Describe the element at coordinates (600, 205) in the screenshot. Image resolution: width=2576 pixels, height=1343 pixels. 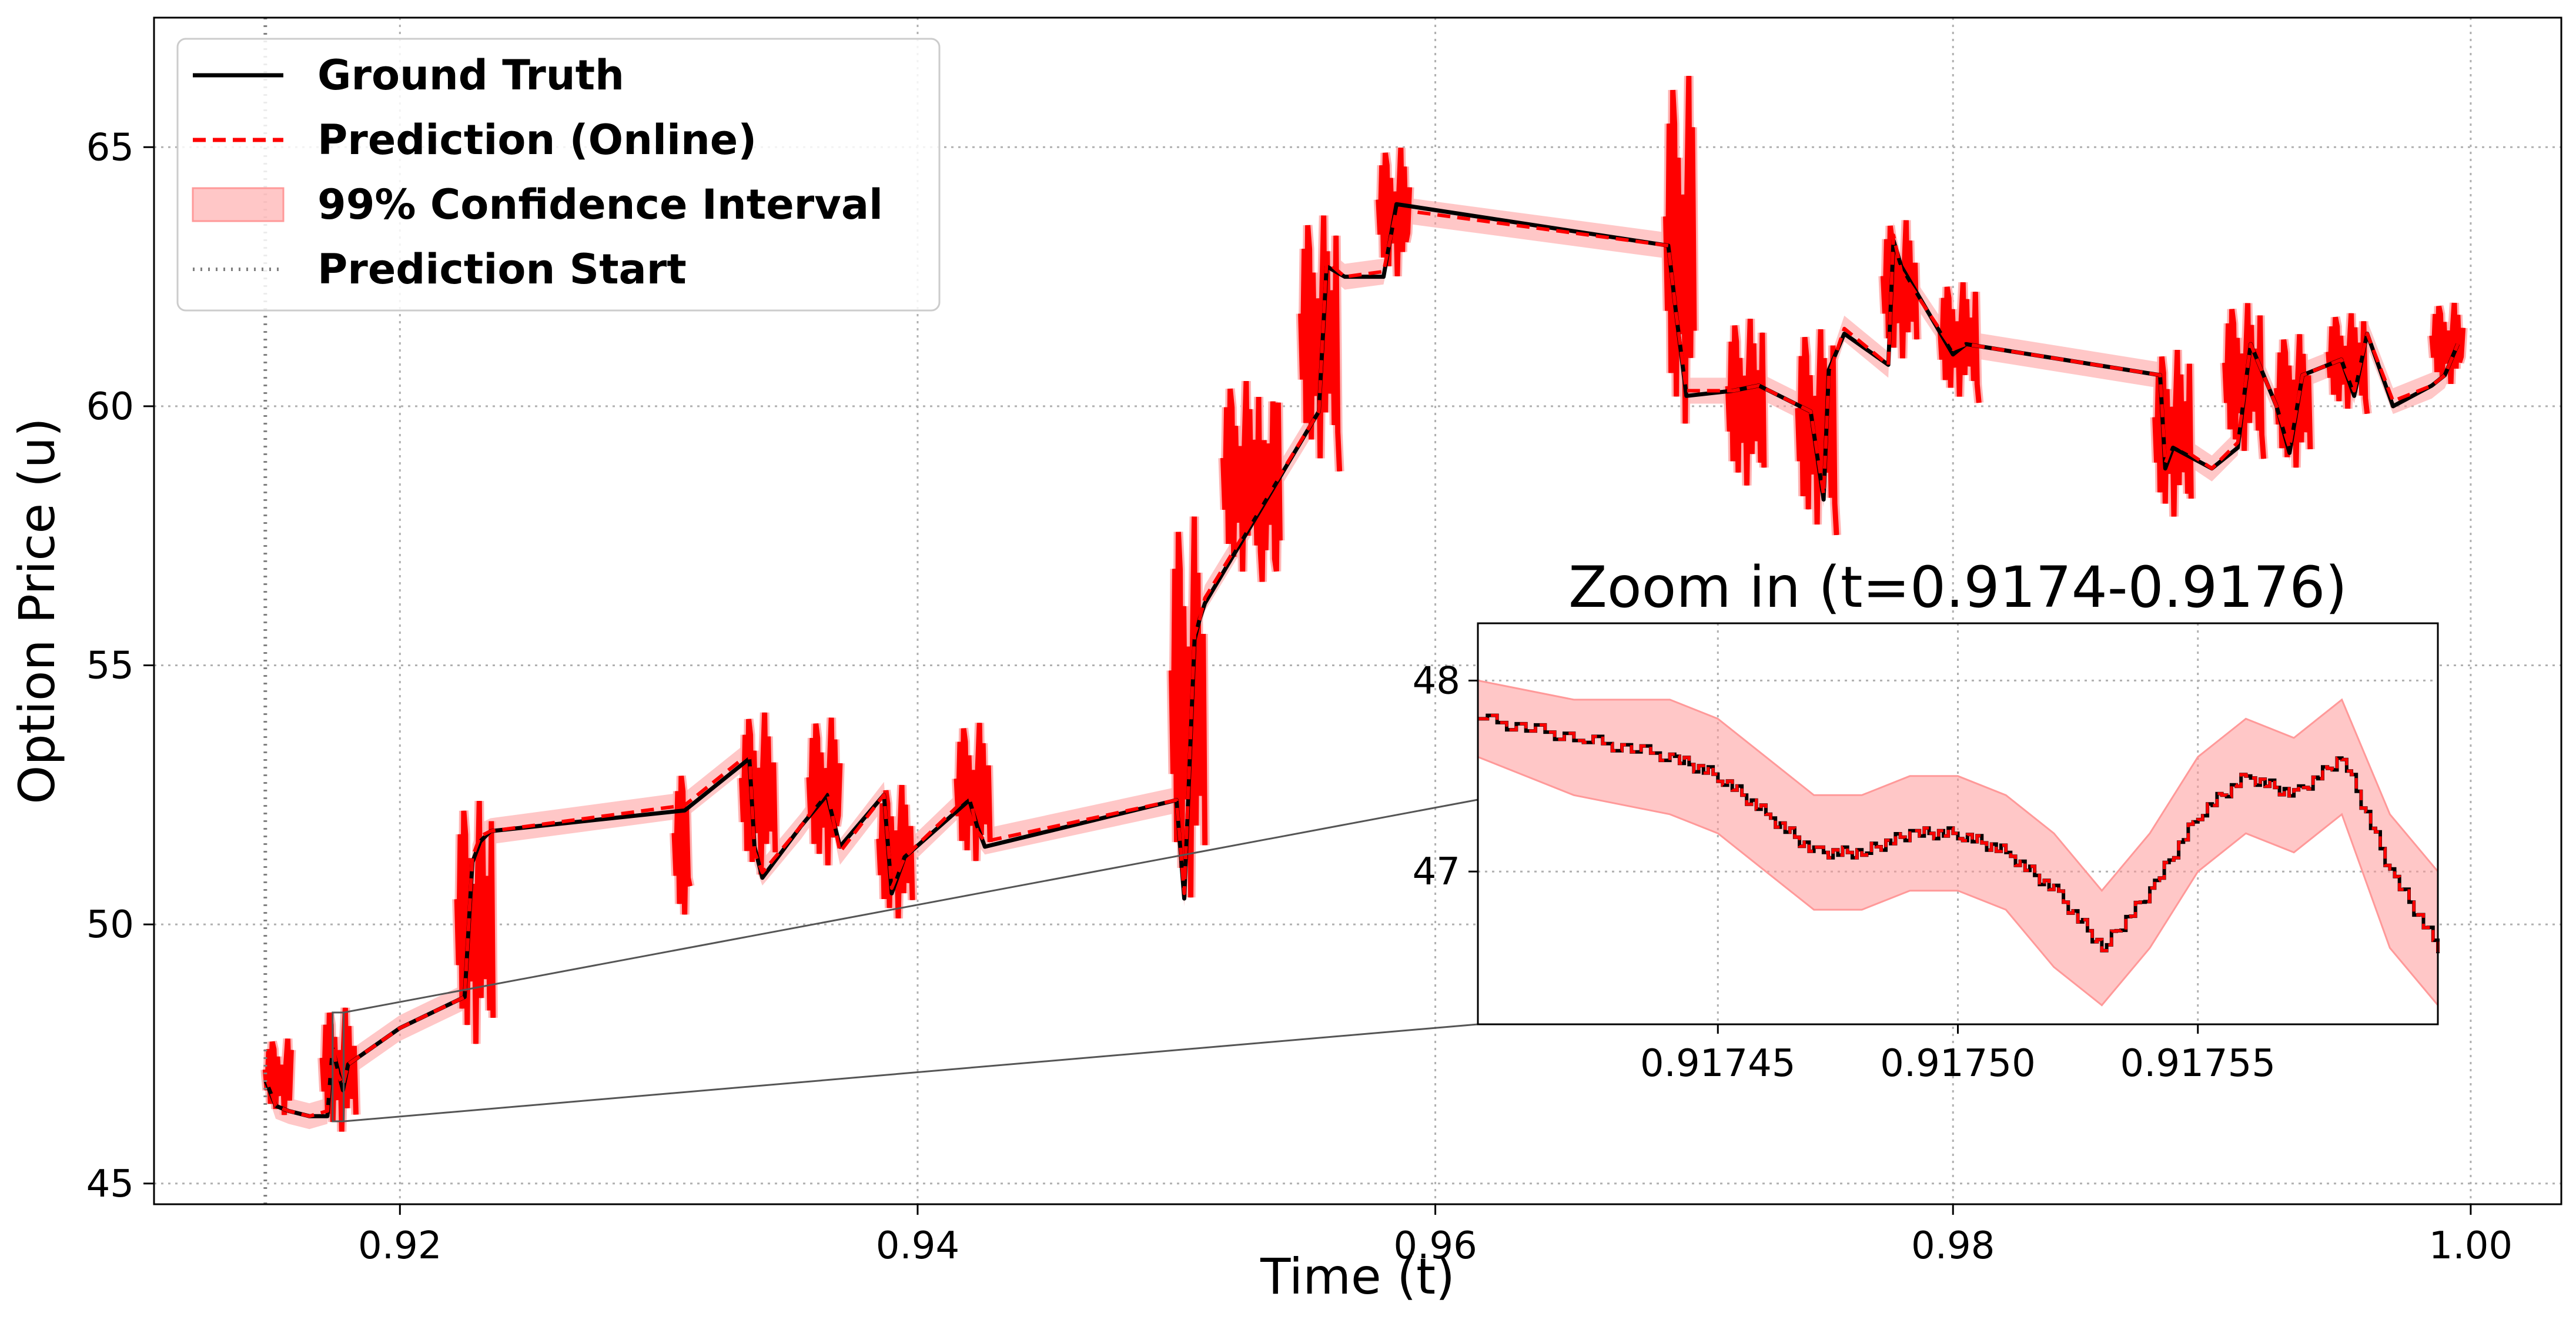
I see `legend-confidence-label: 99% Confidence Interval` at that location.